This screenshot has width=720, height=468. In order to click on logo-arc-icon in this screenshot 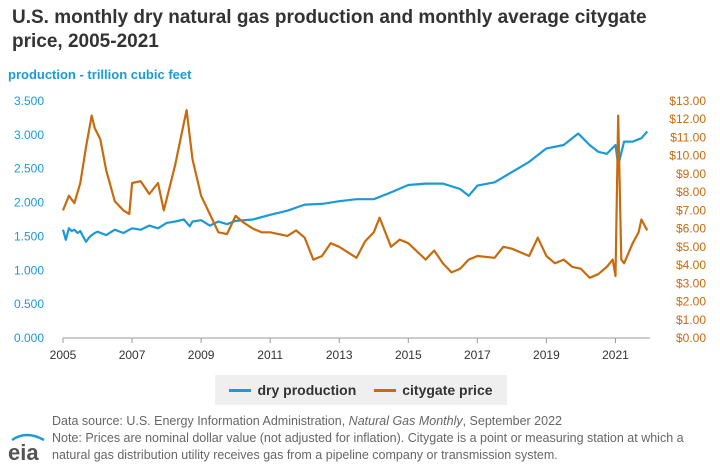, I will do `click(28, 437)`.